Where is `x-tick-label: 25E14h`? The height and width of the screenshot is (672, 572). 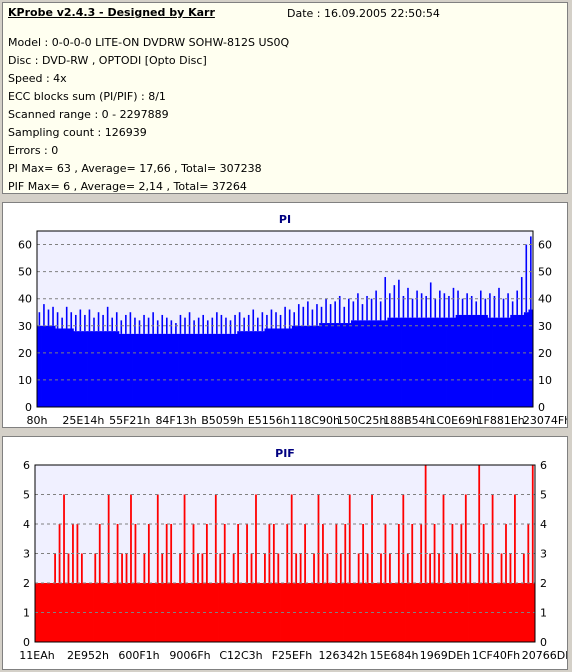
x-tick-label: 25E14h is located at coordinates (83, 420).